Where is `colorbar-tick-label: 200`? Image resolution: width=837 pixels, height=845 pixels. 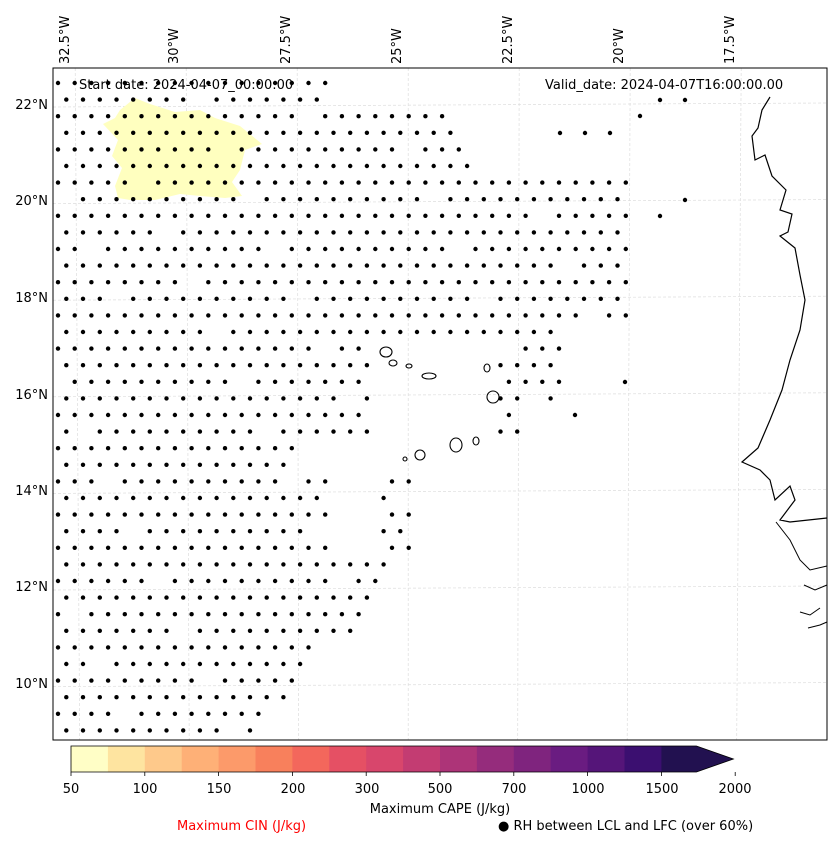
colorbar-tick-label: 200 is located at coordinates (293, 789).